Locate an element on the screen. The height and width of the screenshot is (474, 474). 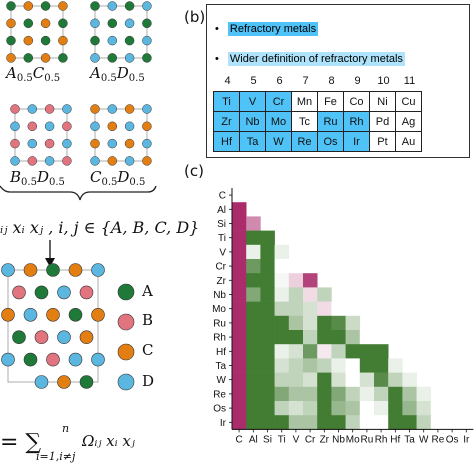
panel-b-label: (b) is located at coordinates (195, 17).